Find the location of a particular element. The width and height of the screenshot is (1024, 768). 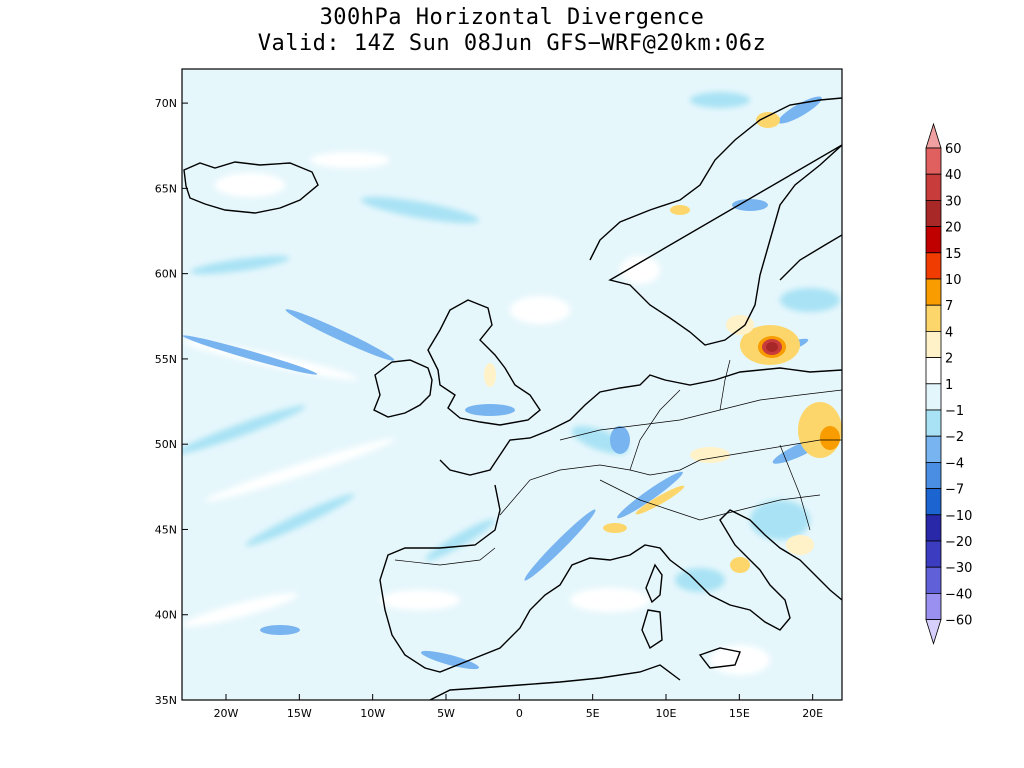

colorbar-label: 15 is located at coordinates (953, 254).